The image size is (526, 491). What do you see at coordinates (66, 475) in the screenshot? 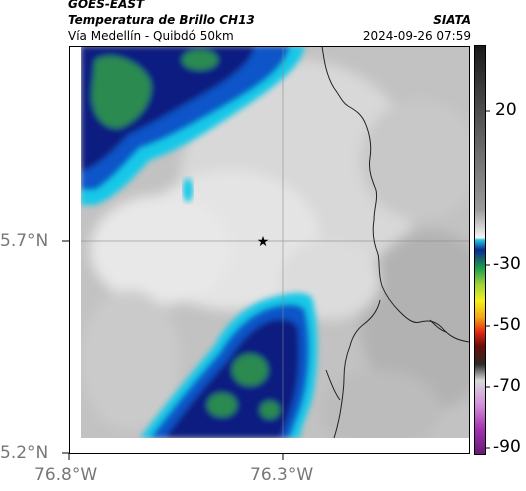
I see `lon-tick-label-1: 76.8°W` at bounding box center [66, 475].